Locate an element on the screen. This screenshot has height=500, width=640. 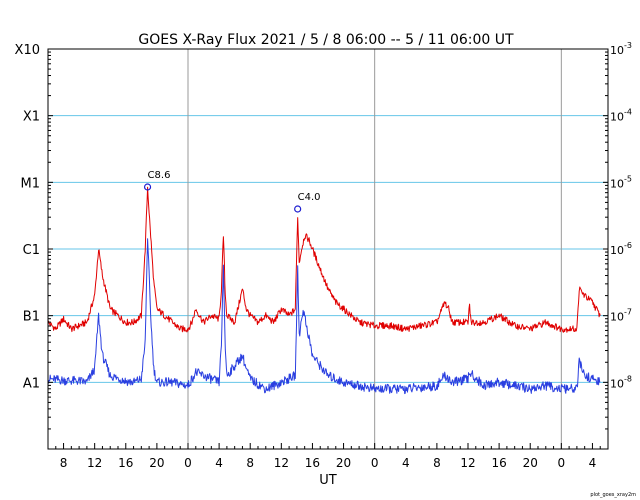
right-flux-exponent: -4 is located at coordinates (628, 112).